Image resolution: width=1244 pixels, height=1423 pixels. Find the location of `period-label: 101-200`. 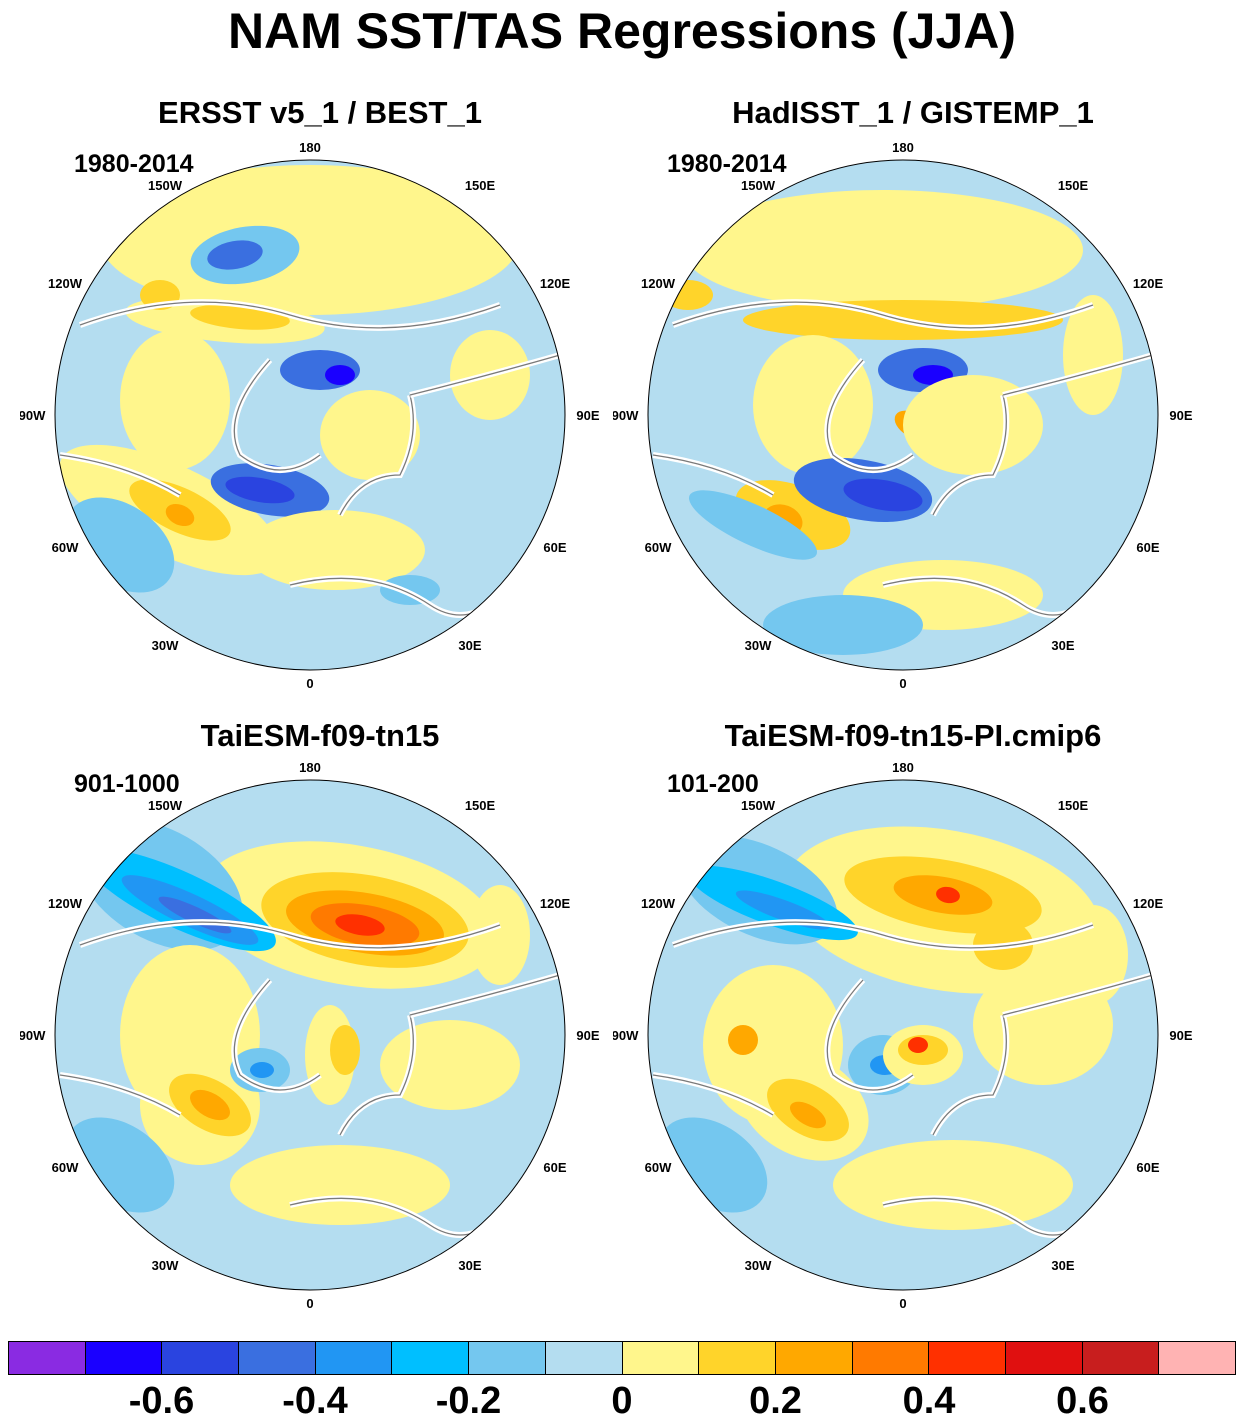

period-label: 101-200 is located at coordinates (713, 784).